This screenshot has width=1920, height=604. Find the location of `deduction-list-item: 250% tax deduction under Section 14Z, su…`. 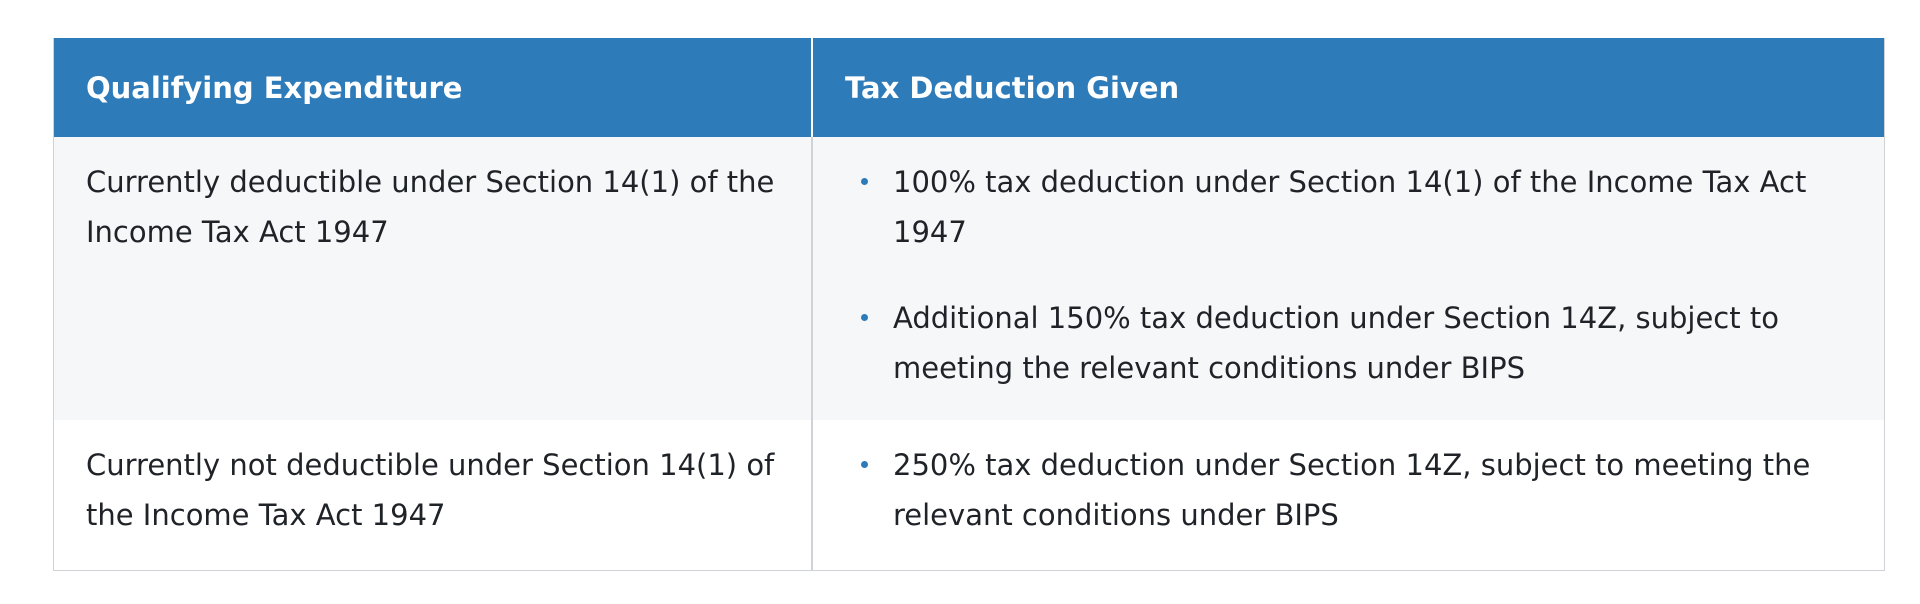

deduction-list-item: 250% tax deduction under Section 14Z, su… is located at coordinates (1356, 490).